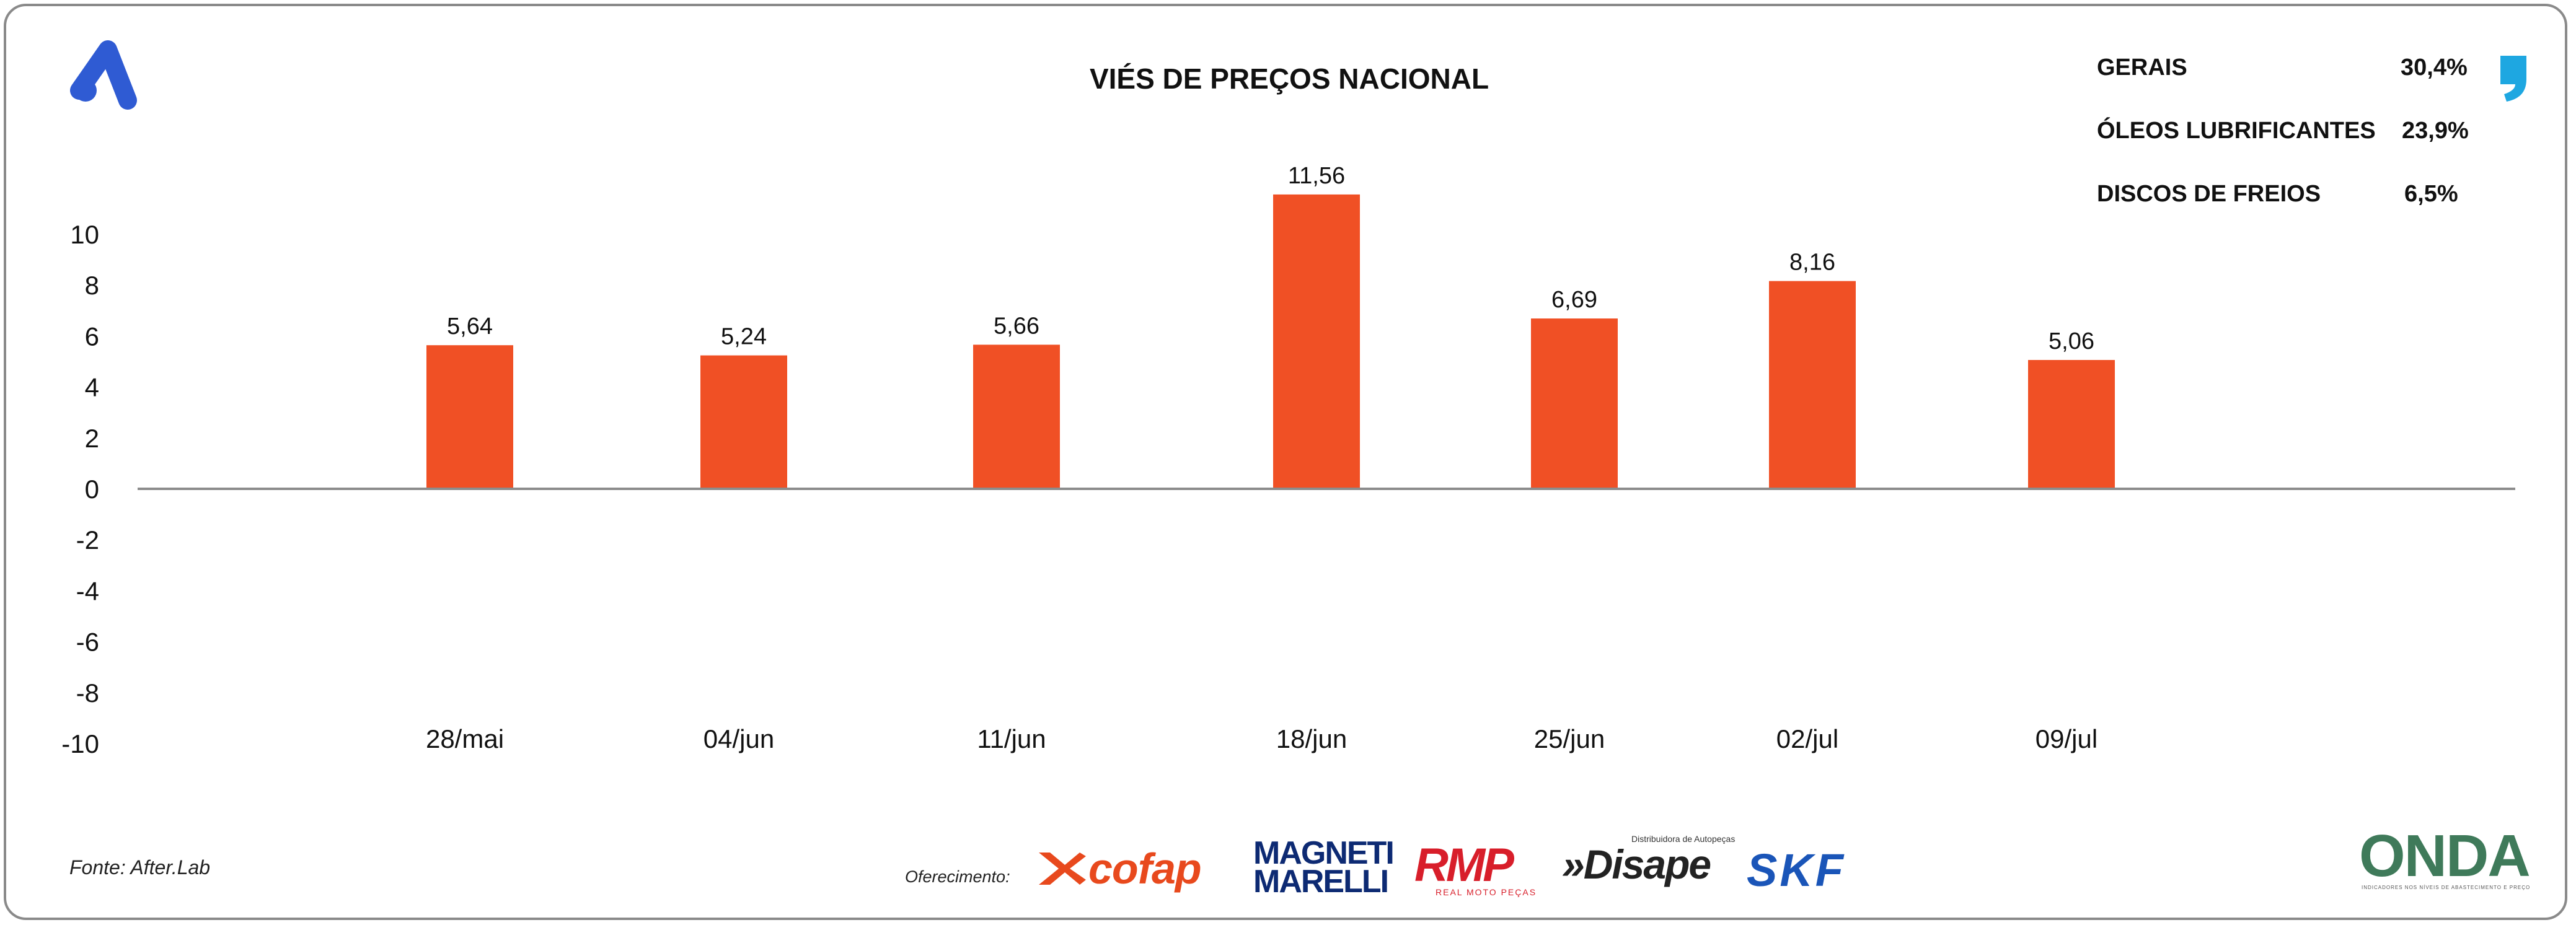 This screenshot has height=925, width=2576. I want to click on bar-09/jul, so click(2071, 425).